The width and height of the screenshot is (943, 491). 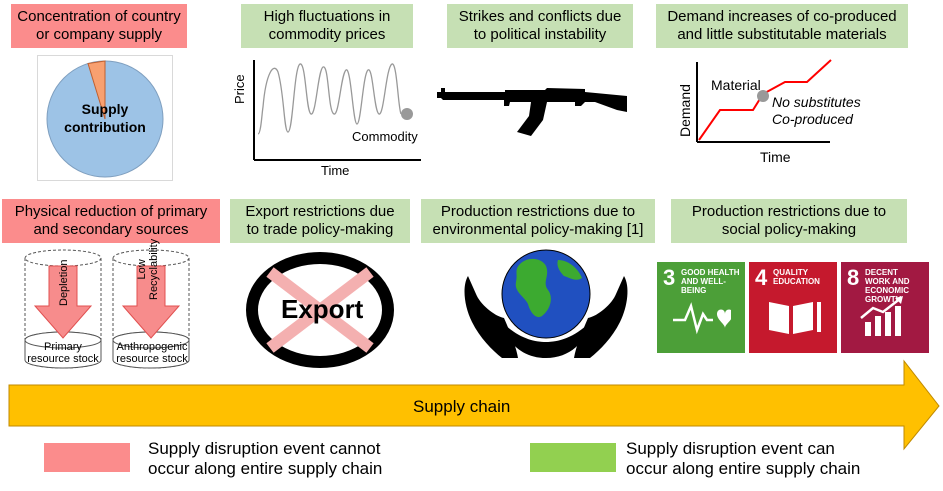 What do you see at coordinates (789, 229) in the screenshot?
I see `label-line: social policy-making` at bounding box center [789, 229].